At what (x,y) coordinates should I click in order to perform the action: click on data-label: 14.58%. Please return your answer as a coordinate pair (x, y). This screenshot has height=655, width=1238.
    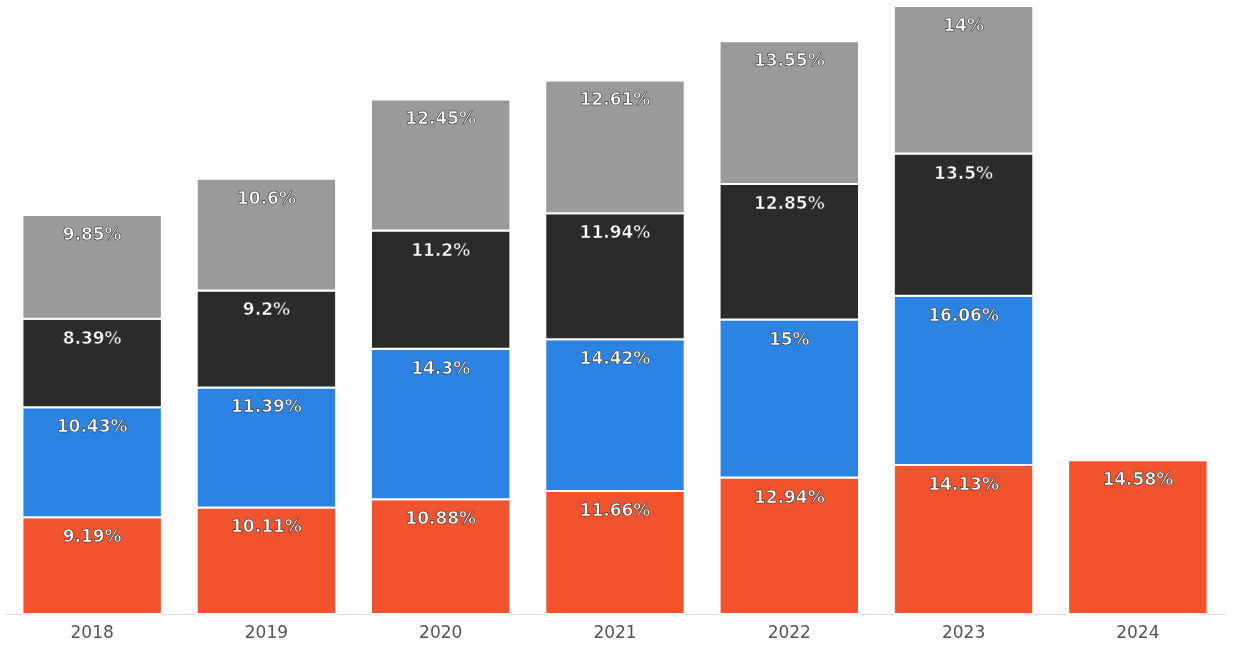
    Looking at the image, I should click on (1138, 479).